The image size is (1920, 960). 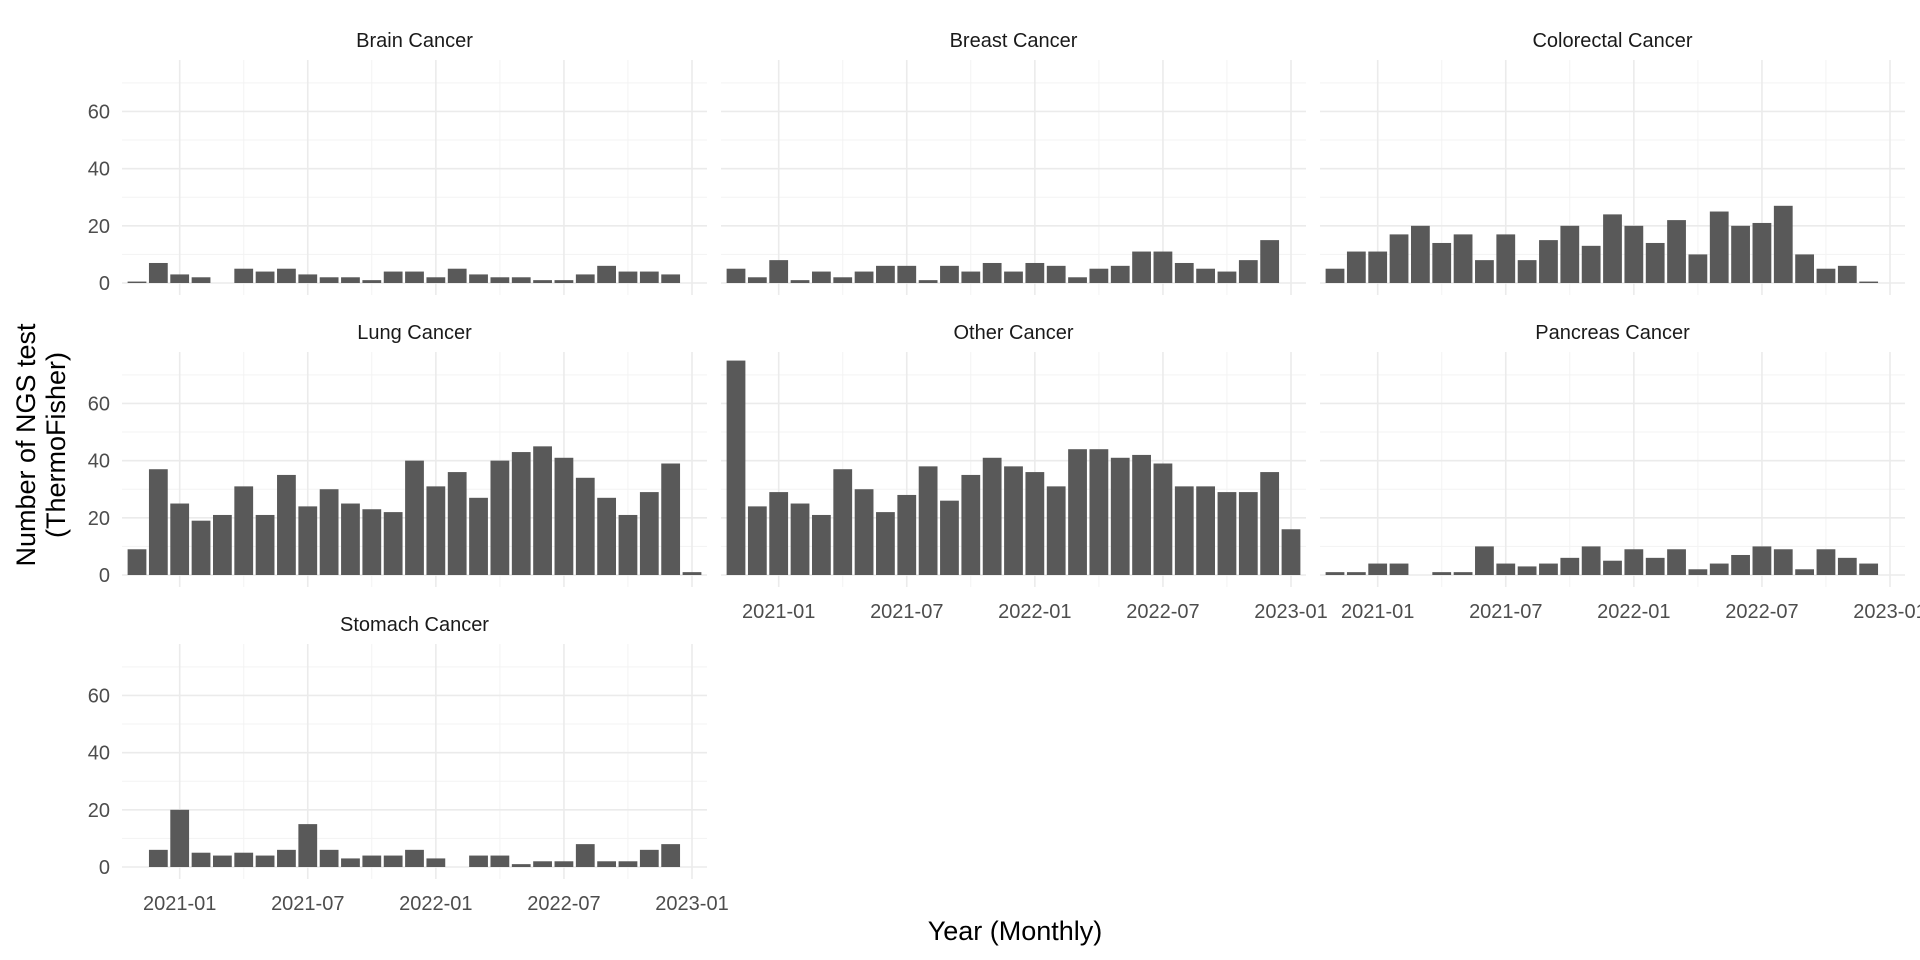 What do you see at coordinates (1612, 333) in the screenshot?
I see `facet-title: Pancreas Cancer` at bounding box center [1612, 333].